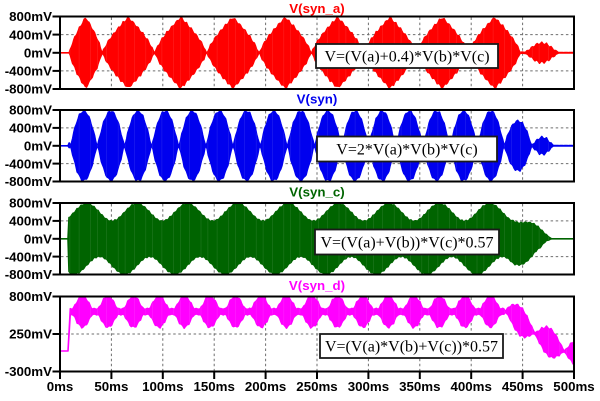  Describe the element at coordinates (573, 386) in the screenshot. I see `svg-text: 500ms` at that location.